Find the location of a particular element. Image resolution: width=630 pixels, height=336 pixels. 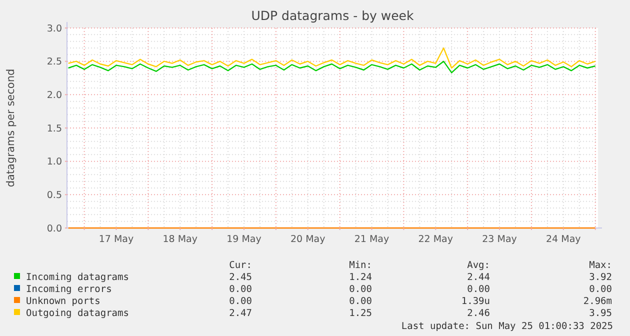

text: Last update: Sun May 25 01:00:33 2025 is located at coordinates (507, 326).